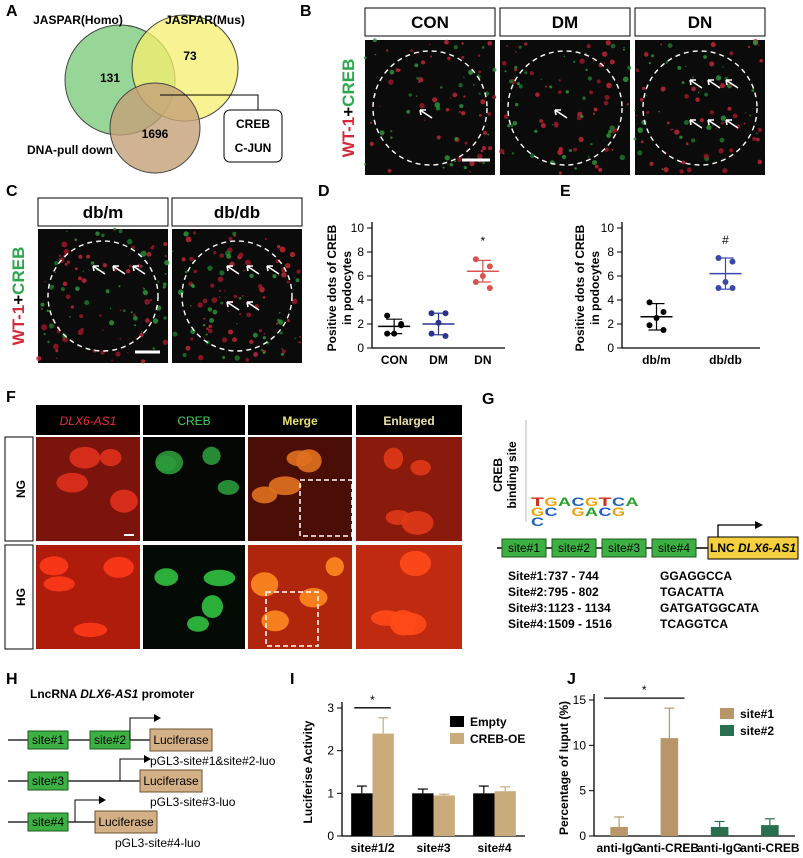  What do you see at coordinates (579, 608) in the screenshot?
I see `table-cell: 1123 - 1134` at bounding box center [579, 608].